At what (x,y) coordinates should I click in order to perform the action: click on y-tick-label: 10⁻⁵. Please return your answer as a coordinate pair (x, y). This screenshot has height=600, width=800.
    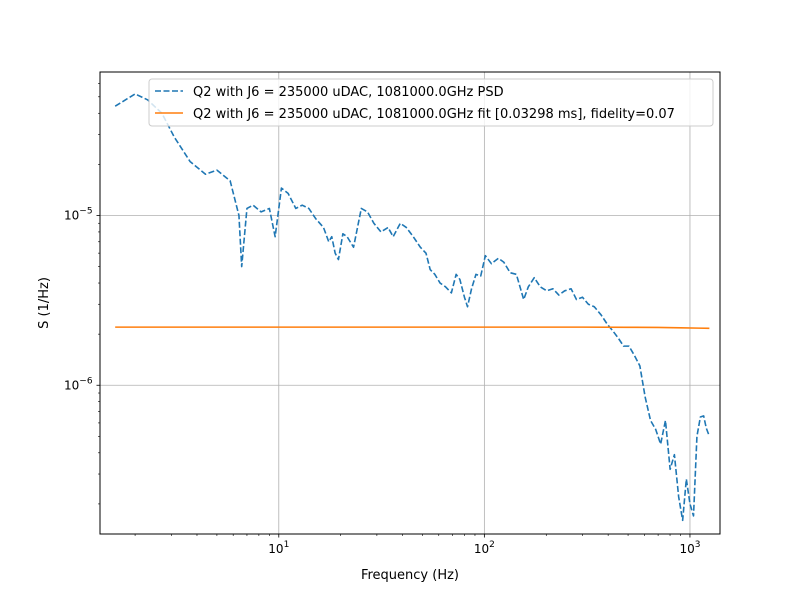
    Looking at the image, I should click on (78, 214).